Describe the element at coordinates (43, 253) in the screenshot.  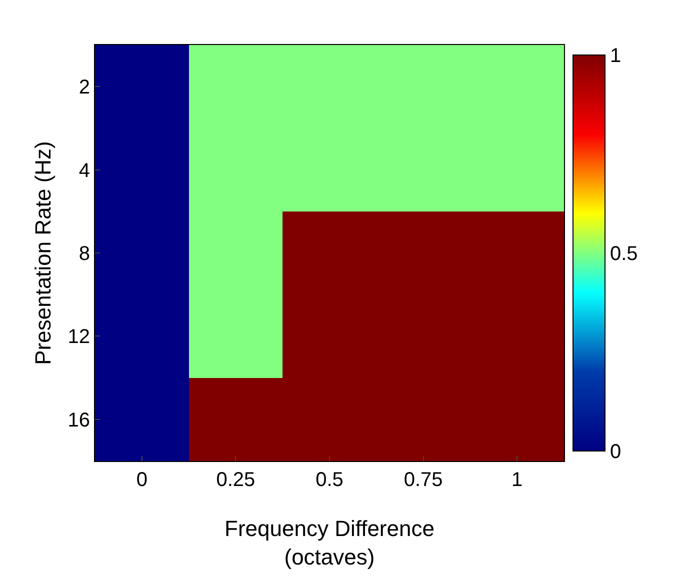
I see `y-axis-title: Presentation Rate (Hz)` at that location.